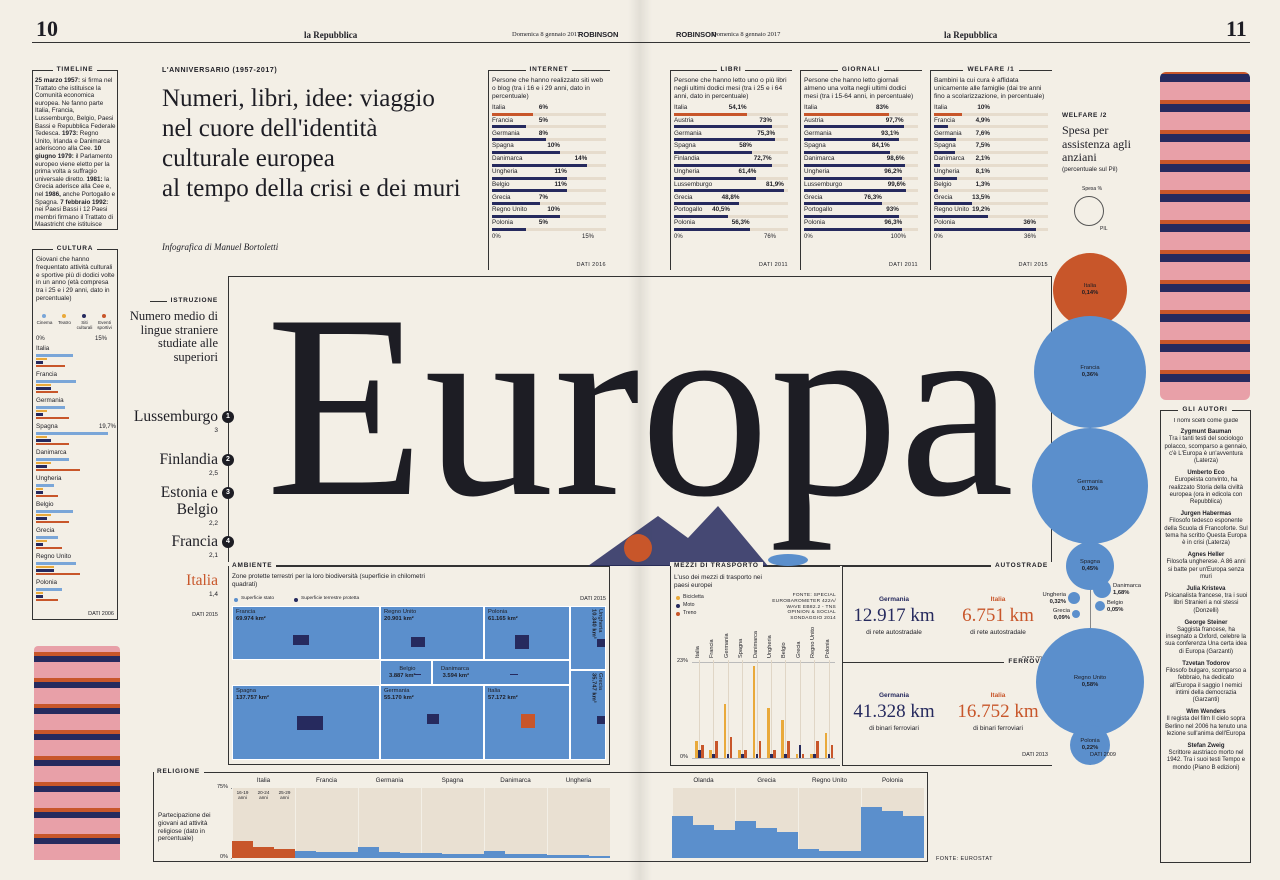 The image size is (1280, 880). I want to click on section-title-text: AMBIENTE, so click(252, 565).